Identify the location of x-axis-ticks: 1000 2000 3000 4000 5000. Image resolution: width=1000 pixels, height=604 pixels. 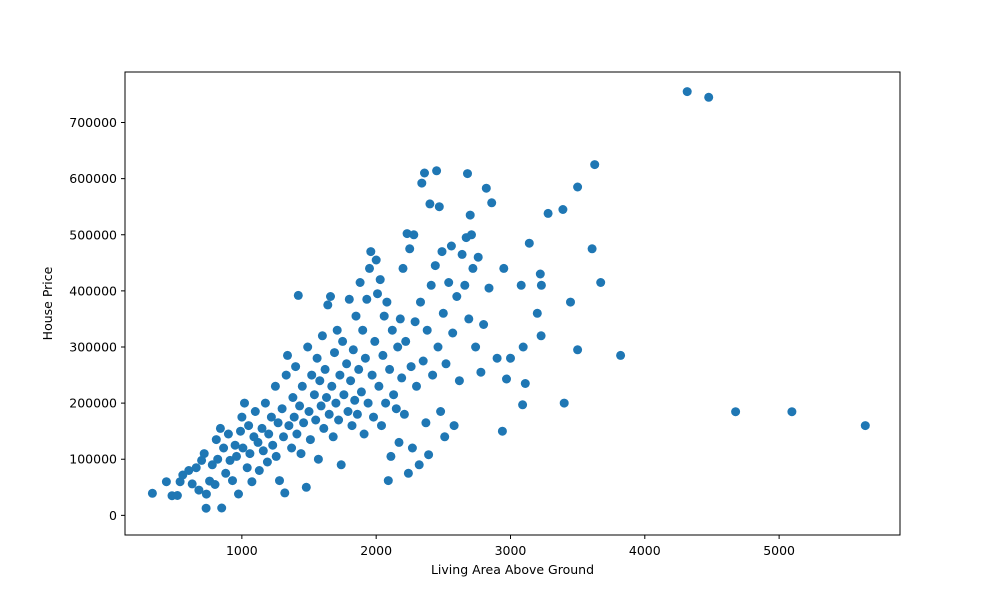
(510, 546).